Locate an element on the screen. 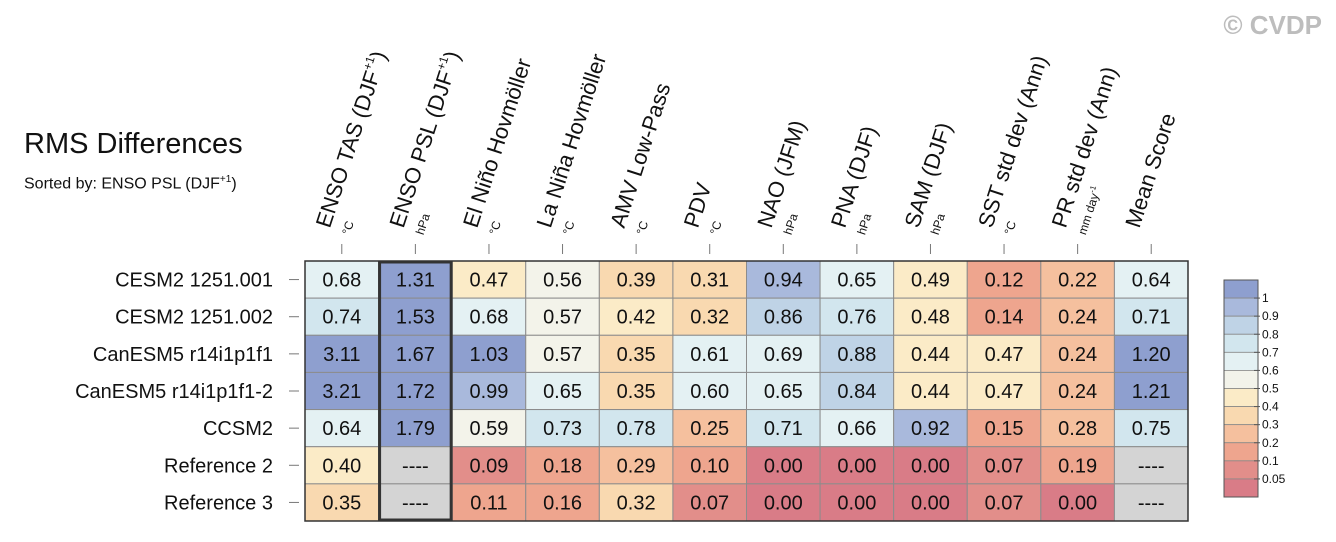 The width and height of the screenshot is (1336, 542). cell-value-label: 0.12 is located at coordinates (1004, 281).